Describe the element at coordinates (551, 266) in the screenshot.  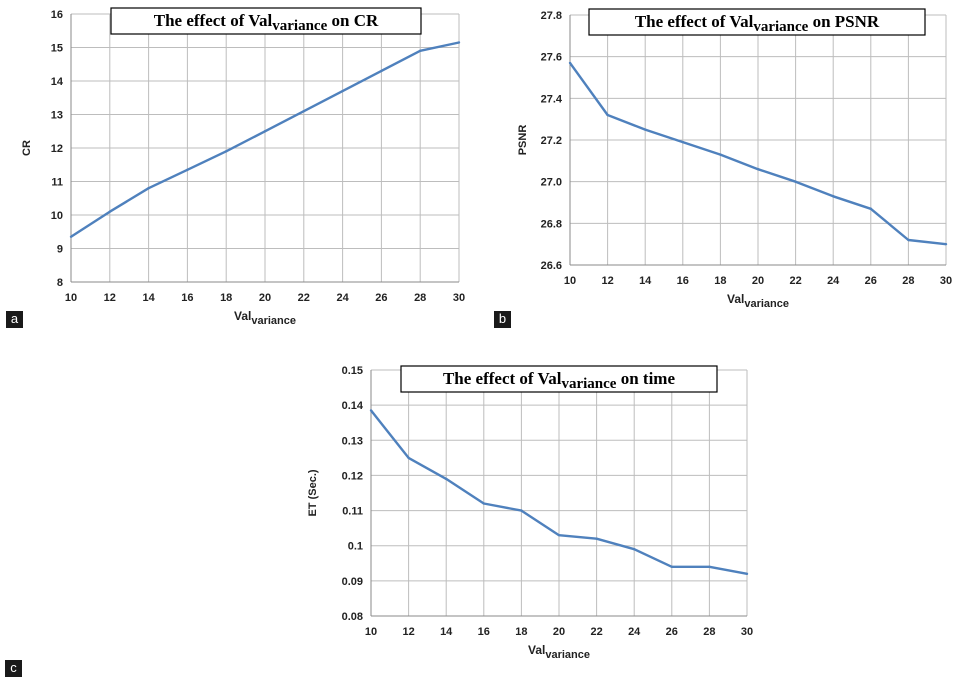
I see `y-tick-label: 26.6` at that location.